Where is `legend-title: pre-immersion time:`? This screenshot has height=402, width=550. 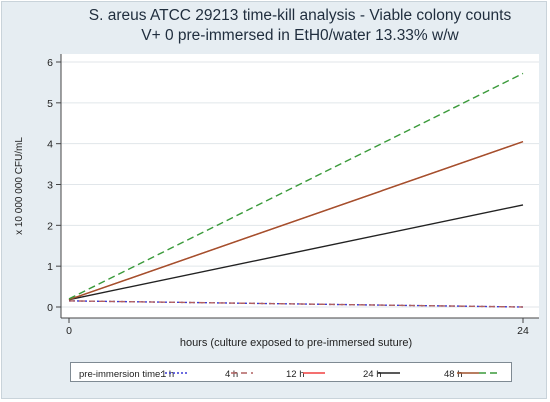
legend-title: pre-immersion time: is located at coordinates (121, 374).